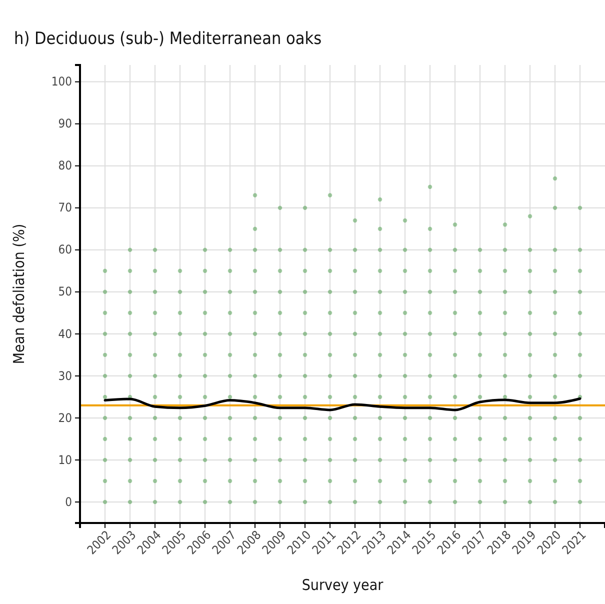 This screenshot has width=605, height=604. What do you see at coordinates (65, 417) in the screenshot?
I see `y-tick-label: 20` at bounding box center [65, 417].